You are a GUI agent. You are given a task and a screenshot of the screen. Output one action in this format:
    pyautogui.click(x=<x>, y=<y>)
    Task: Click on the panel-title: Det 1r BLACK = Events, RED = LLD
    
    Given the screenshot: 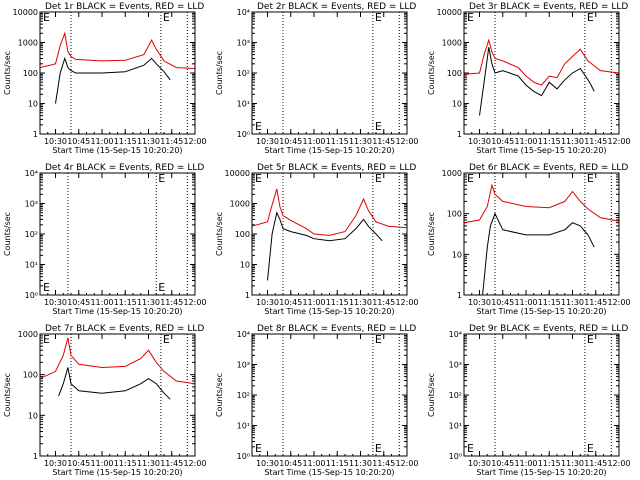 What is the action you would take?
    pyautogui.click(x=124, y=7)
    